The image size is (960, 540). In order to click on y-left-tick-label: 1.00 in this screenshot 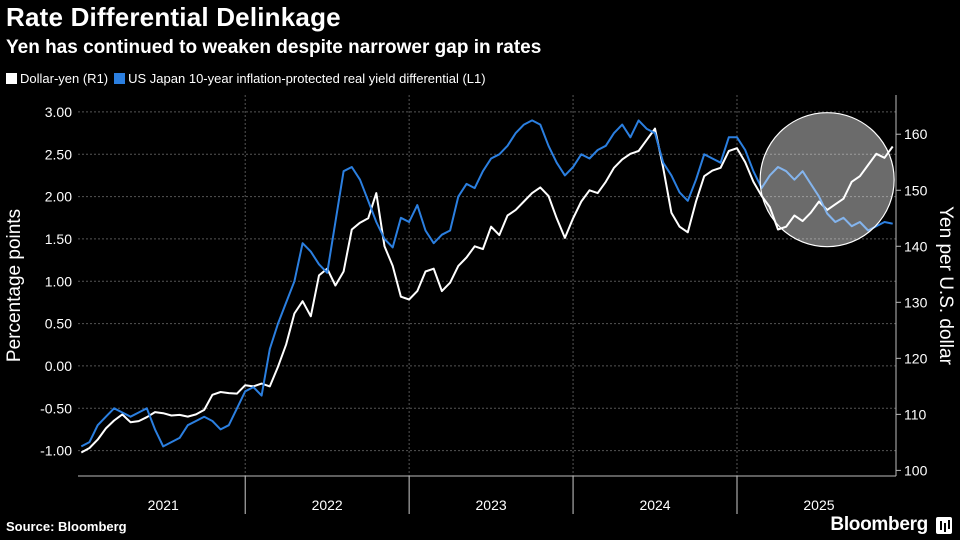, I will do `click(58, 281)`.